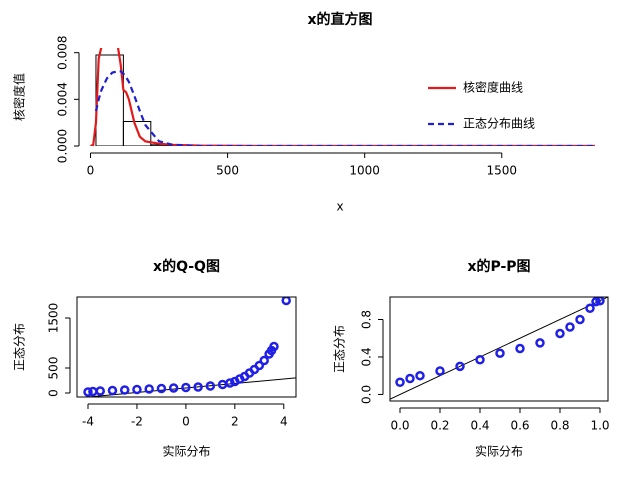 The height and width of the screenshot is (494, 635). Describe the element at coordinates (19, 97) in the screenshot. I see `y-axis-label: 核密度值` at that location.